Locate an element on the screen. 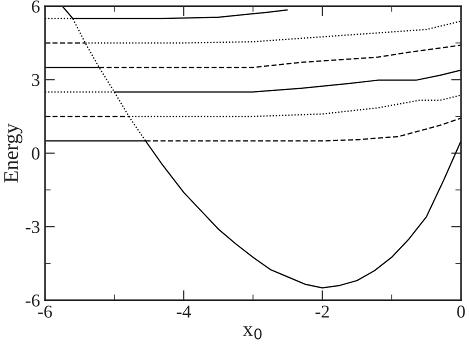  x-axis-title: x$_{0}$ is located at coordinates (252, 333).